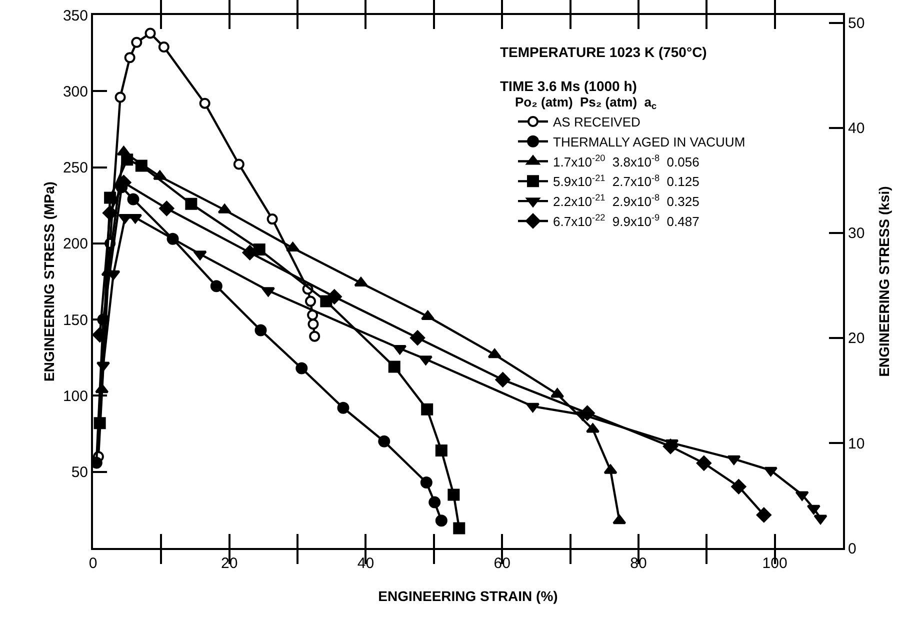 The width and height of the screenshot is (908, 624). I want to click on y-tick-label: 150, so click(75, 320).